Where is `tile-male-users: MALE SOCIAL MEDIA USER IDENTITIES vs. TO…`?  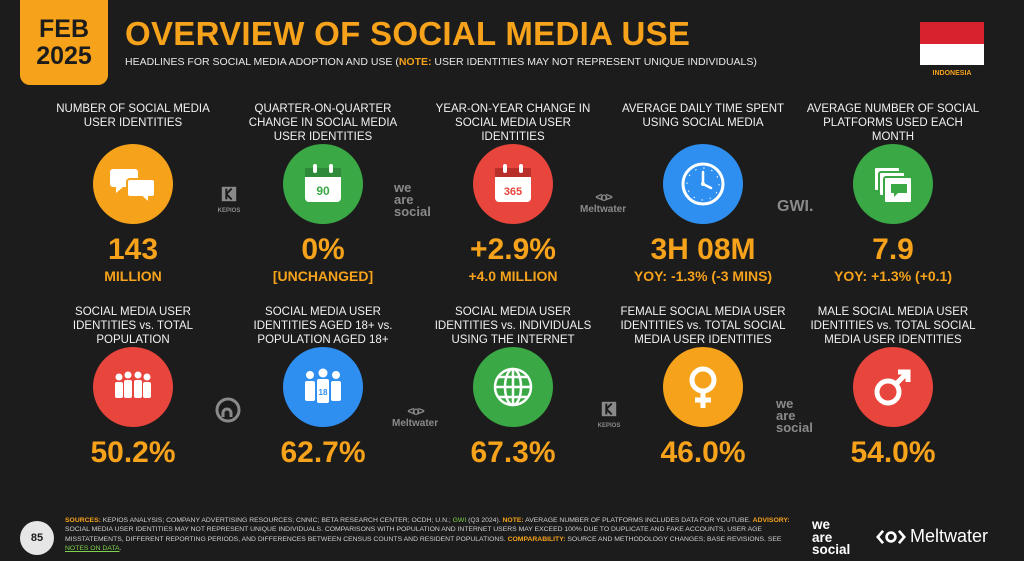 tile-male-users: MALE SOCIAL MEDIA USER IDENTITIES vs. TO… is located at coordinates (893, 387).